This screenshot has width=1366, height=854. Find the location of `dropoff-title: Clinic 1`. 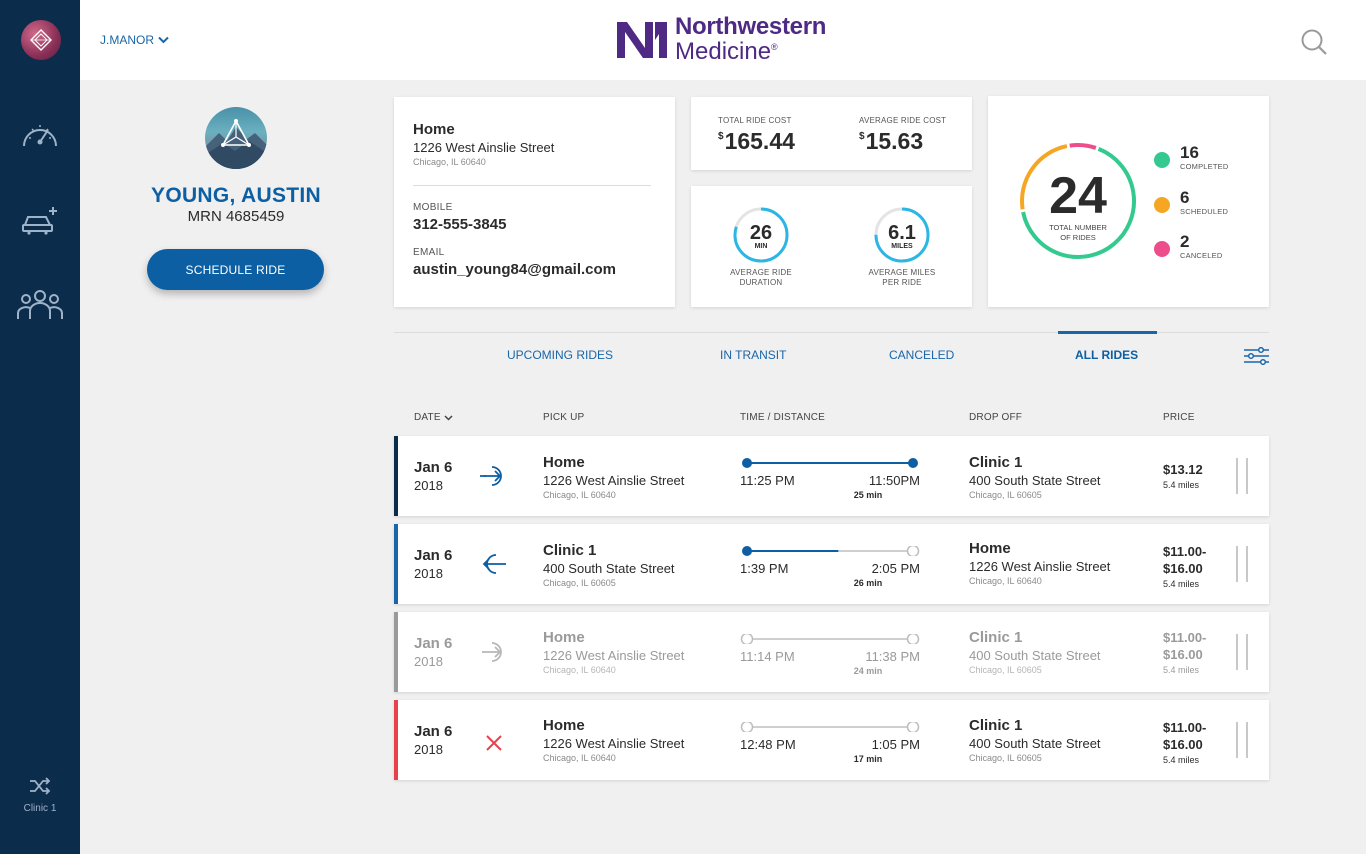

dropoff-title: Clinic 1 is located at coordinates (996, 637).